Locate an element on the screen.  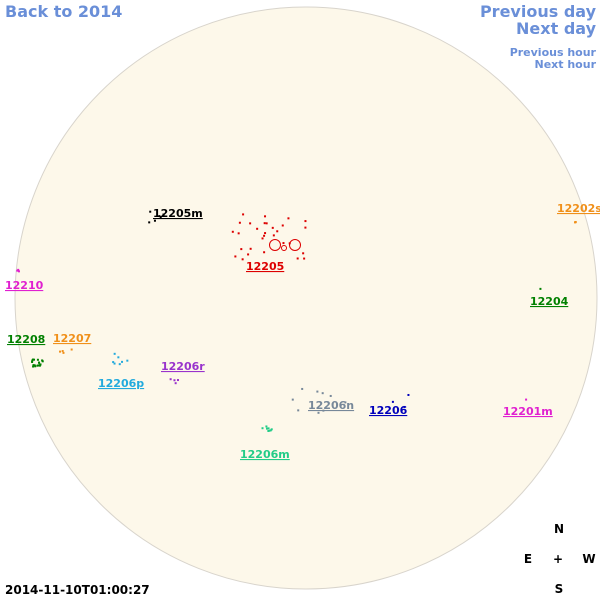
compass-south: S is located at coordinates (559, 589).